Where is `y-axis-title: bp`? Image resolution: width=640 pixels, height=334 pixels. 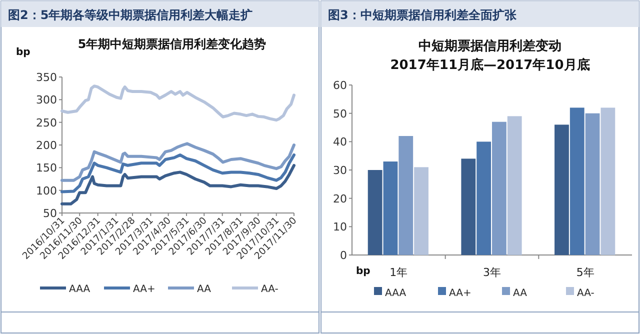
y-axis-title: bp is located at coordinates (23, 52).